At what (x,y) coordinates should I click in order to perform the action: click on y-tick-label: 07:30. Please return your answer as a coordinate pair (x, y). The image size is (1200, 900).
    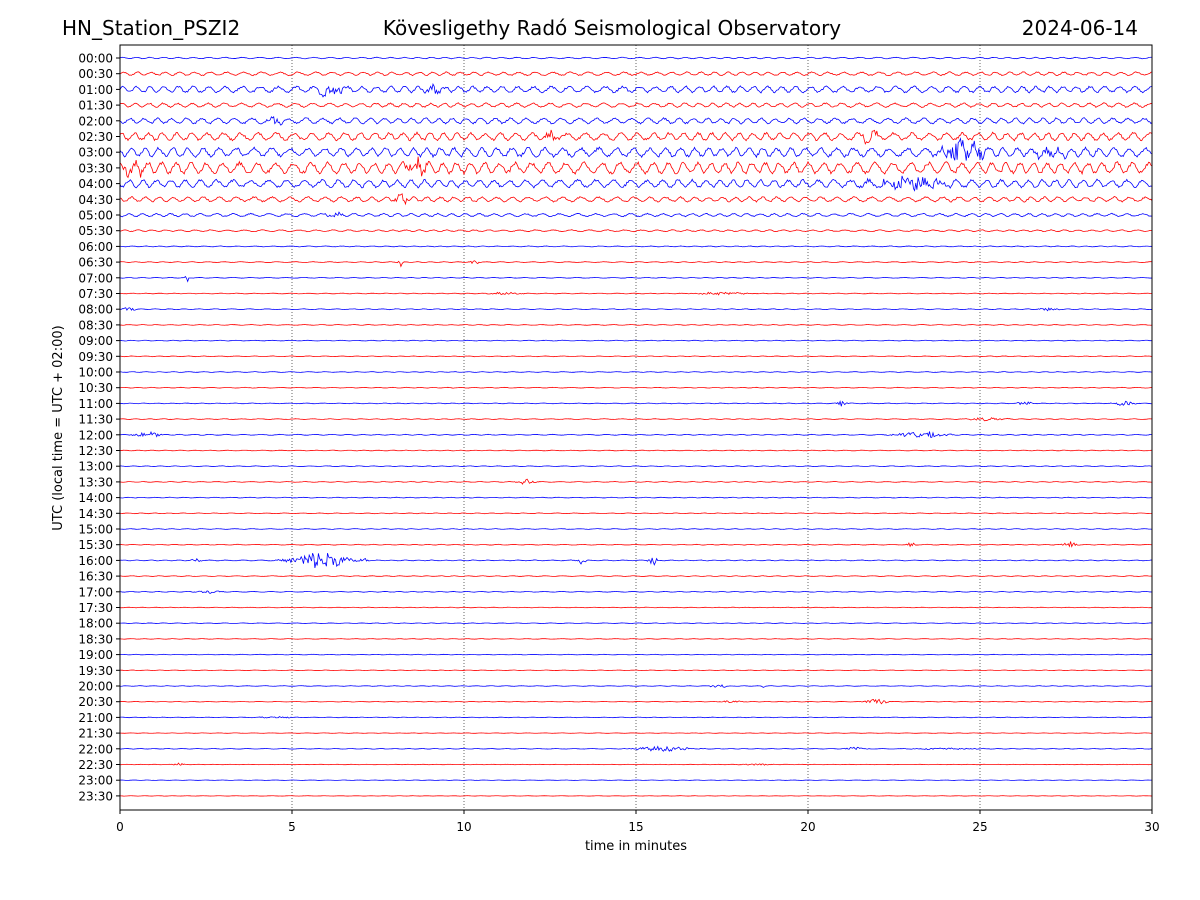
    Looking at the image, I should click on (95, 294).